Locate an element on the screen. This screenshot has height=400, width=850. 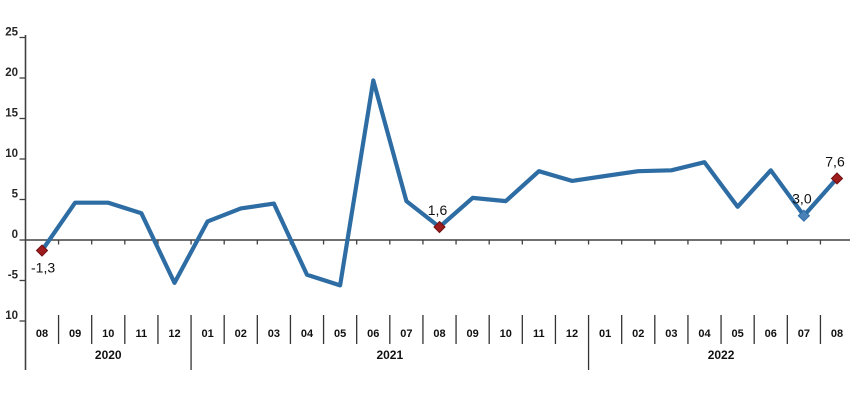
y-axis-tick-label: 0 is located at coordinates (15, 235).